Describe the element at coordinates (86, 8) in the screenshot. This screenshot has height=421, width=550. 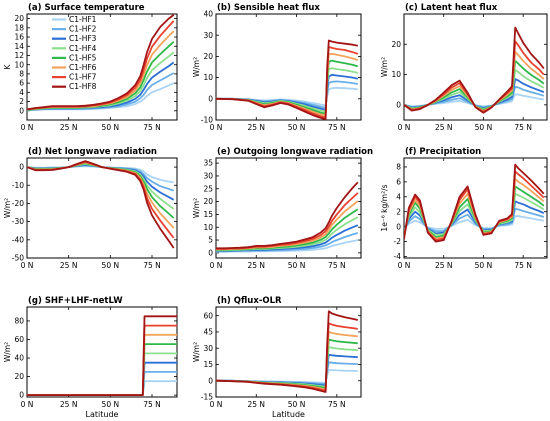
I see `panel-title: (a) Surface temperature` at that location.